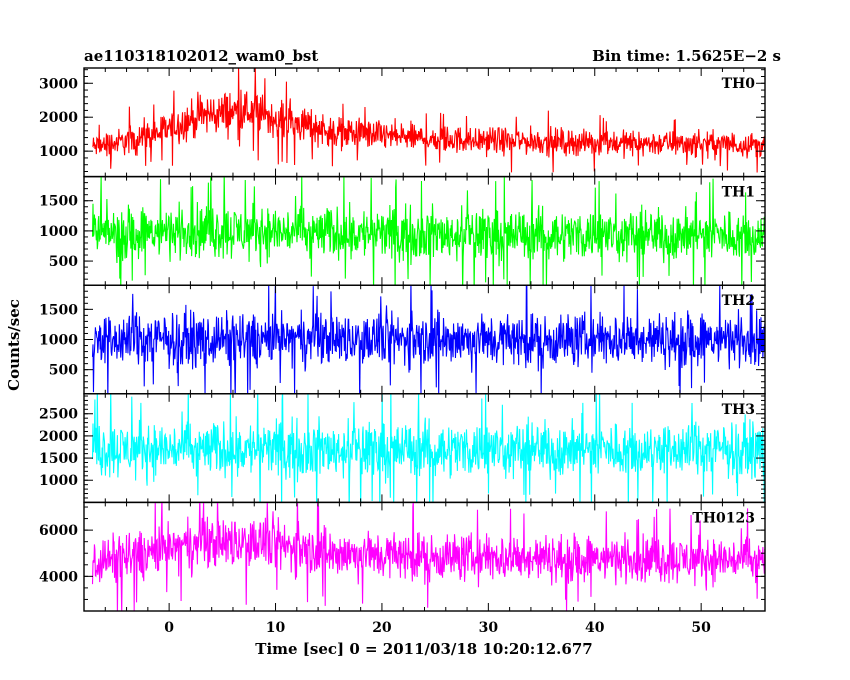 This screenshot has height=680, width=850. Describe the element at coordinates (428, 231) in the screenshot. I see `series-th1-line` at that location.